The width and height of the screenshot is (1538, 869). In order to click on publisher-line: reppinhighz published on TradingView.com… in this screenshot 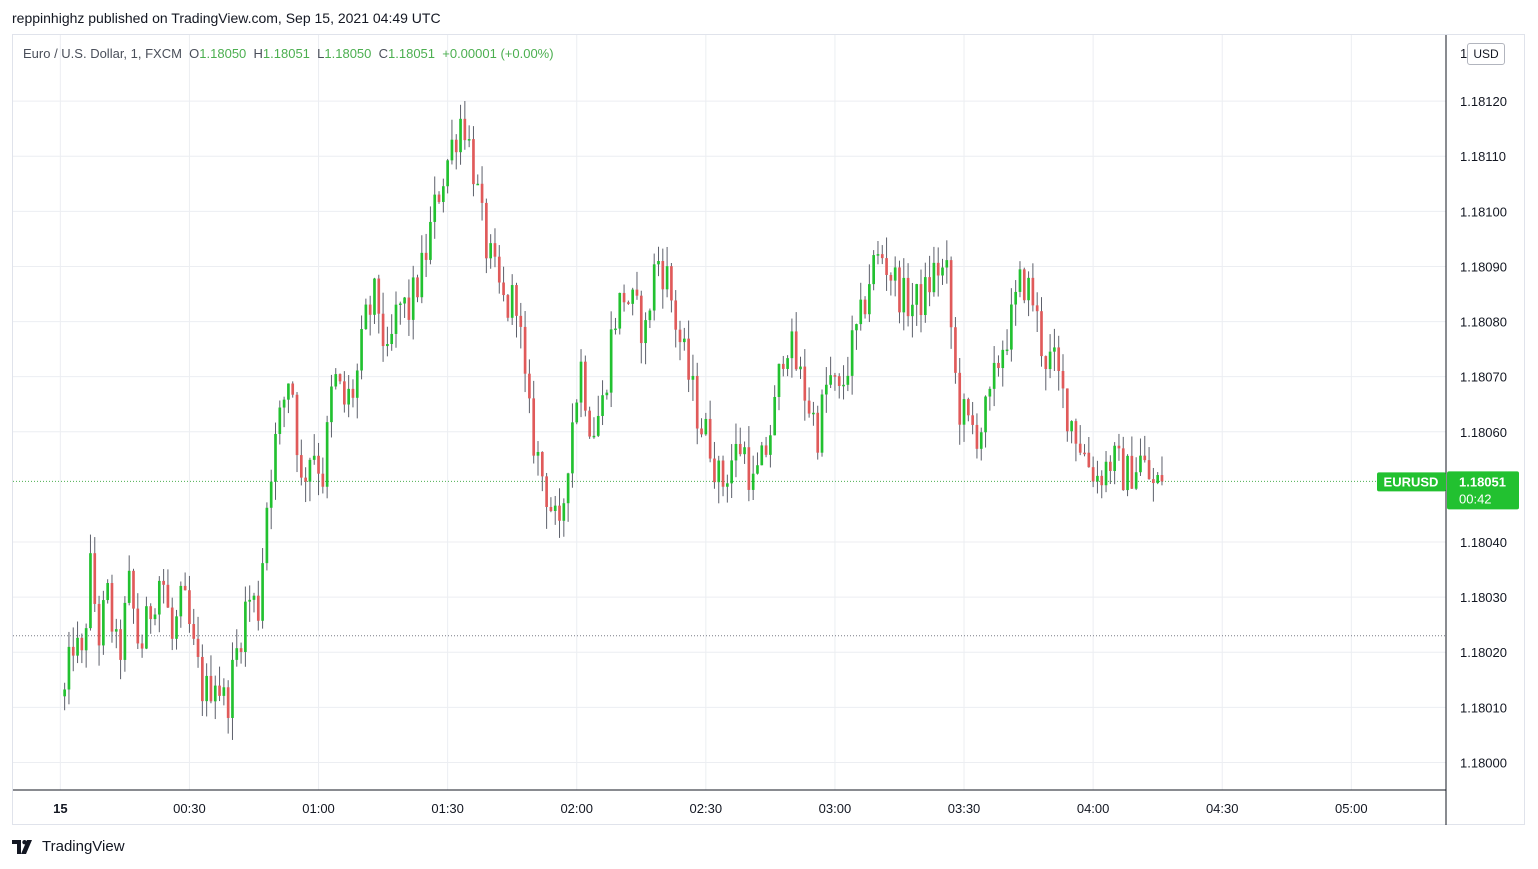, I will do `click(226, 18)`.